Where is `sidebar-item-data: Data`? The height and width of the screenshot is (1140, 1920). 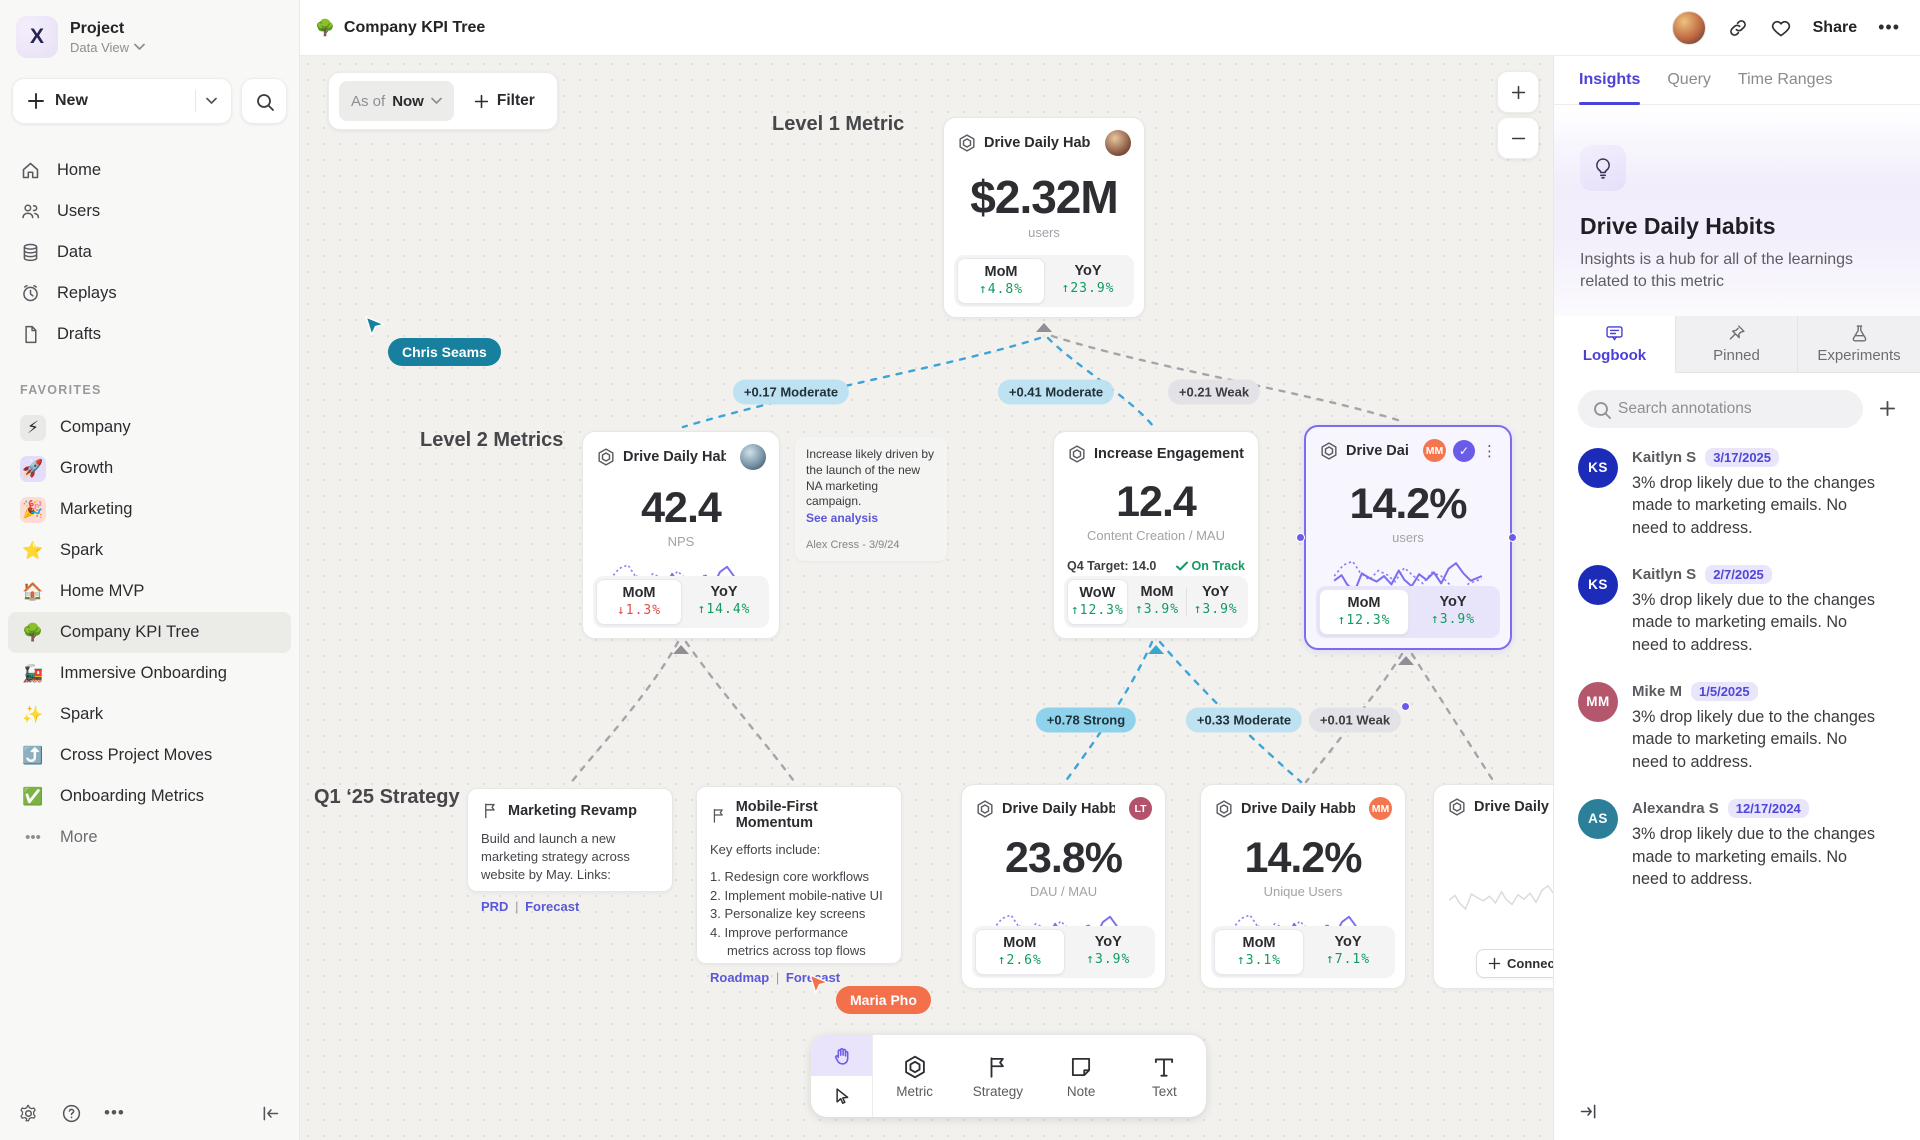
sidebar-item-data: Data is located at coordinates (149, 252).